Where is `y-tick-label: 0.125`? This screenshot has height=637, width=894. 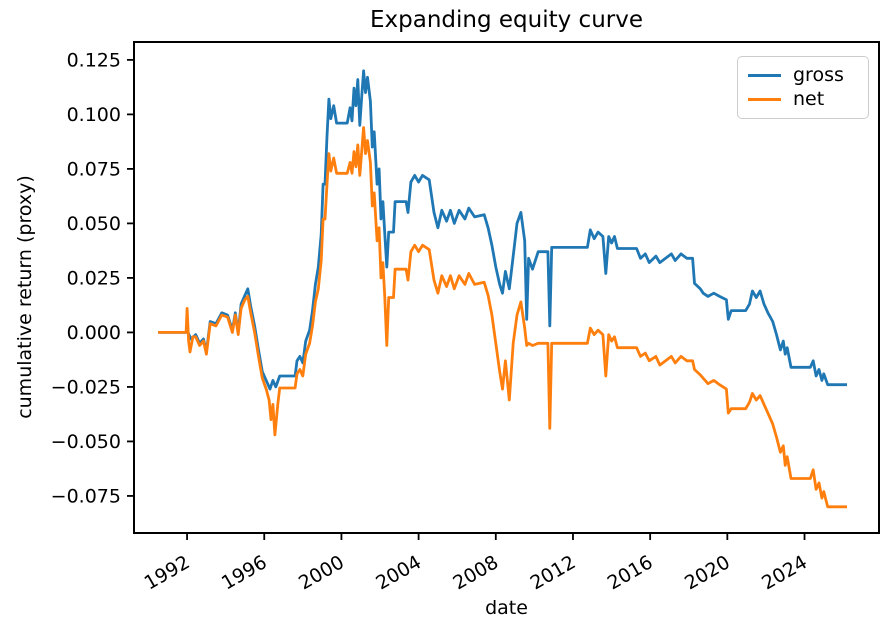 y-tick-label: 0.125 is located at coordinates (94, 60).